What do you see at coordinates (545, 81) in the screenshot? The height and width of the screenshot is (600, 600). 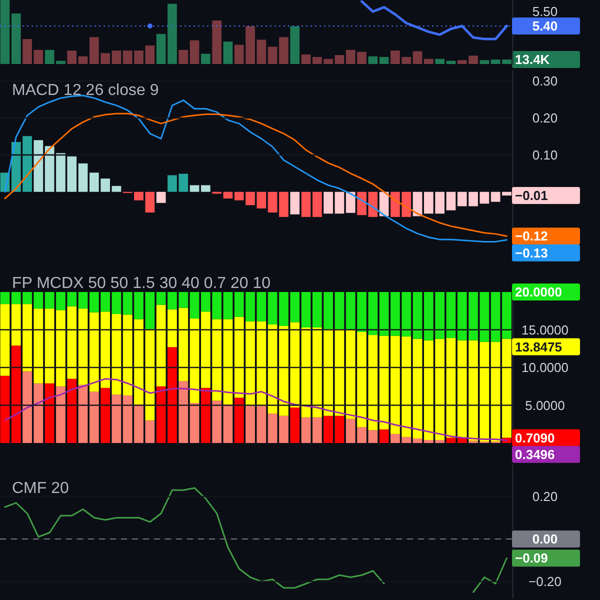 I see `y-tick-label: 0.30` at bounding box center [545, 81].